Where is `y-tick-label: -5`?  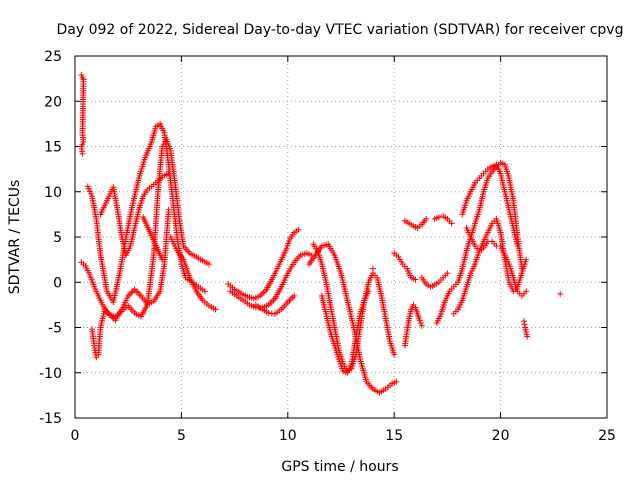
y-tick-label: -5 is located at coordinates (55, 329).